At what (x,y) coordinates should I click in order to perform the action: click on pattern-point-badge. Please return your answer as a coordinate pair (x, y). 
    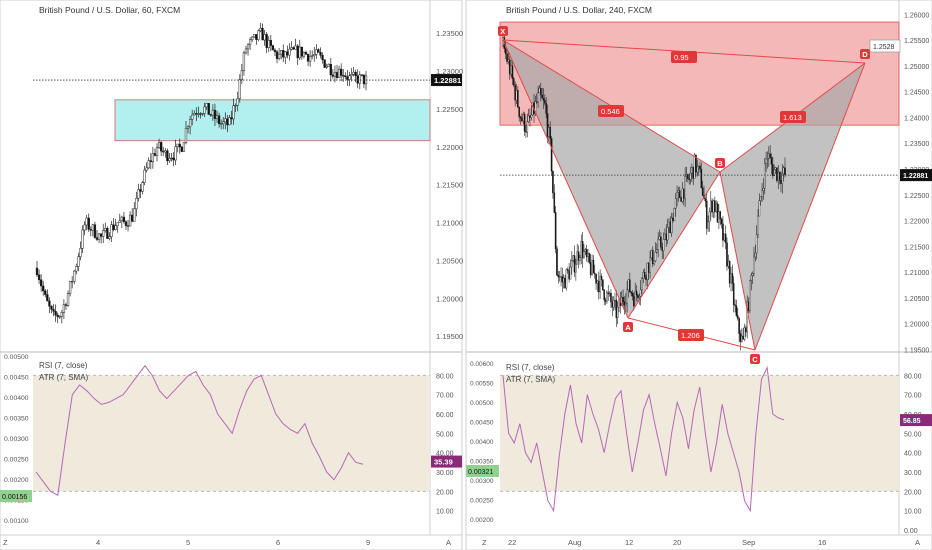
    Looking at the image, I should click on (720, 163).